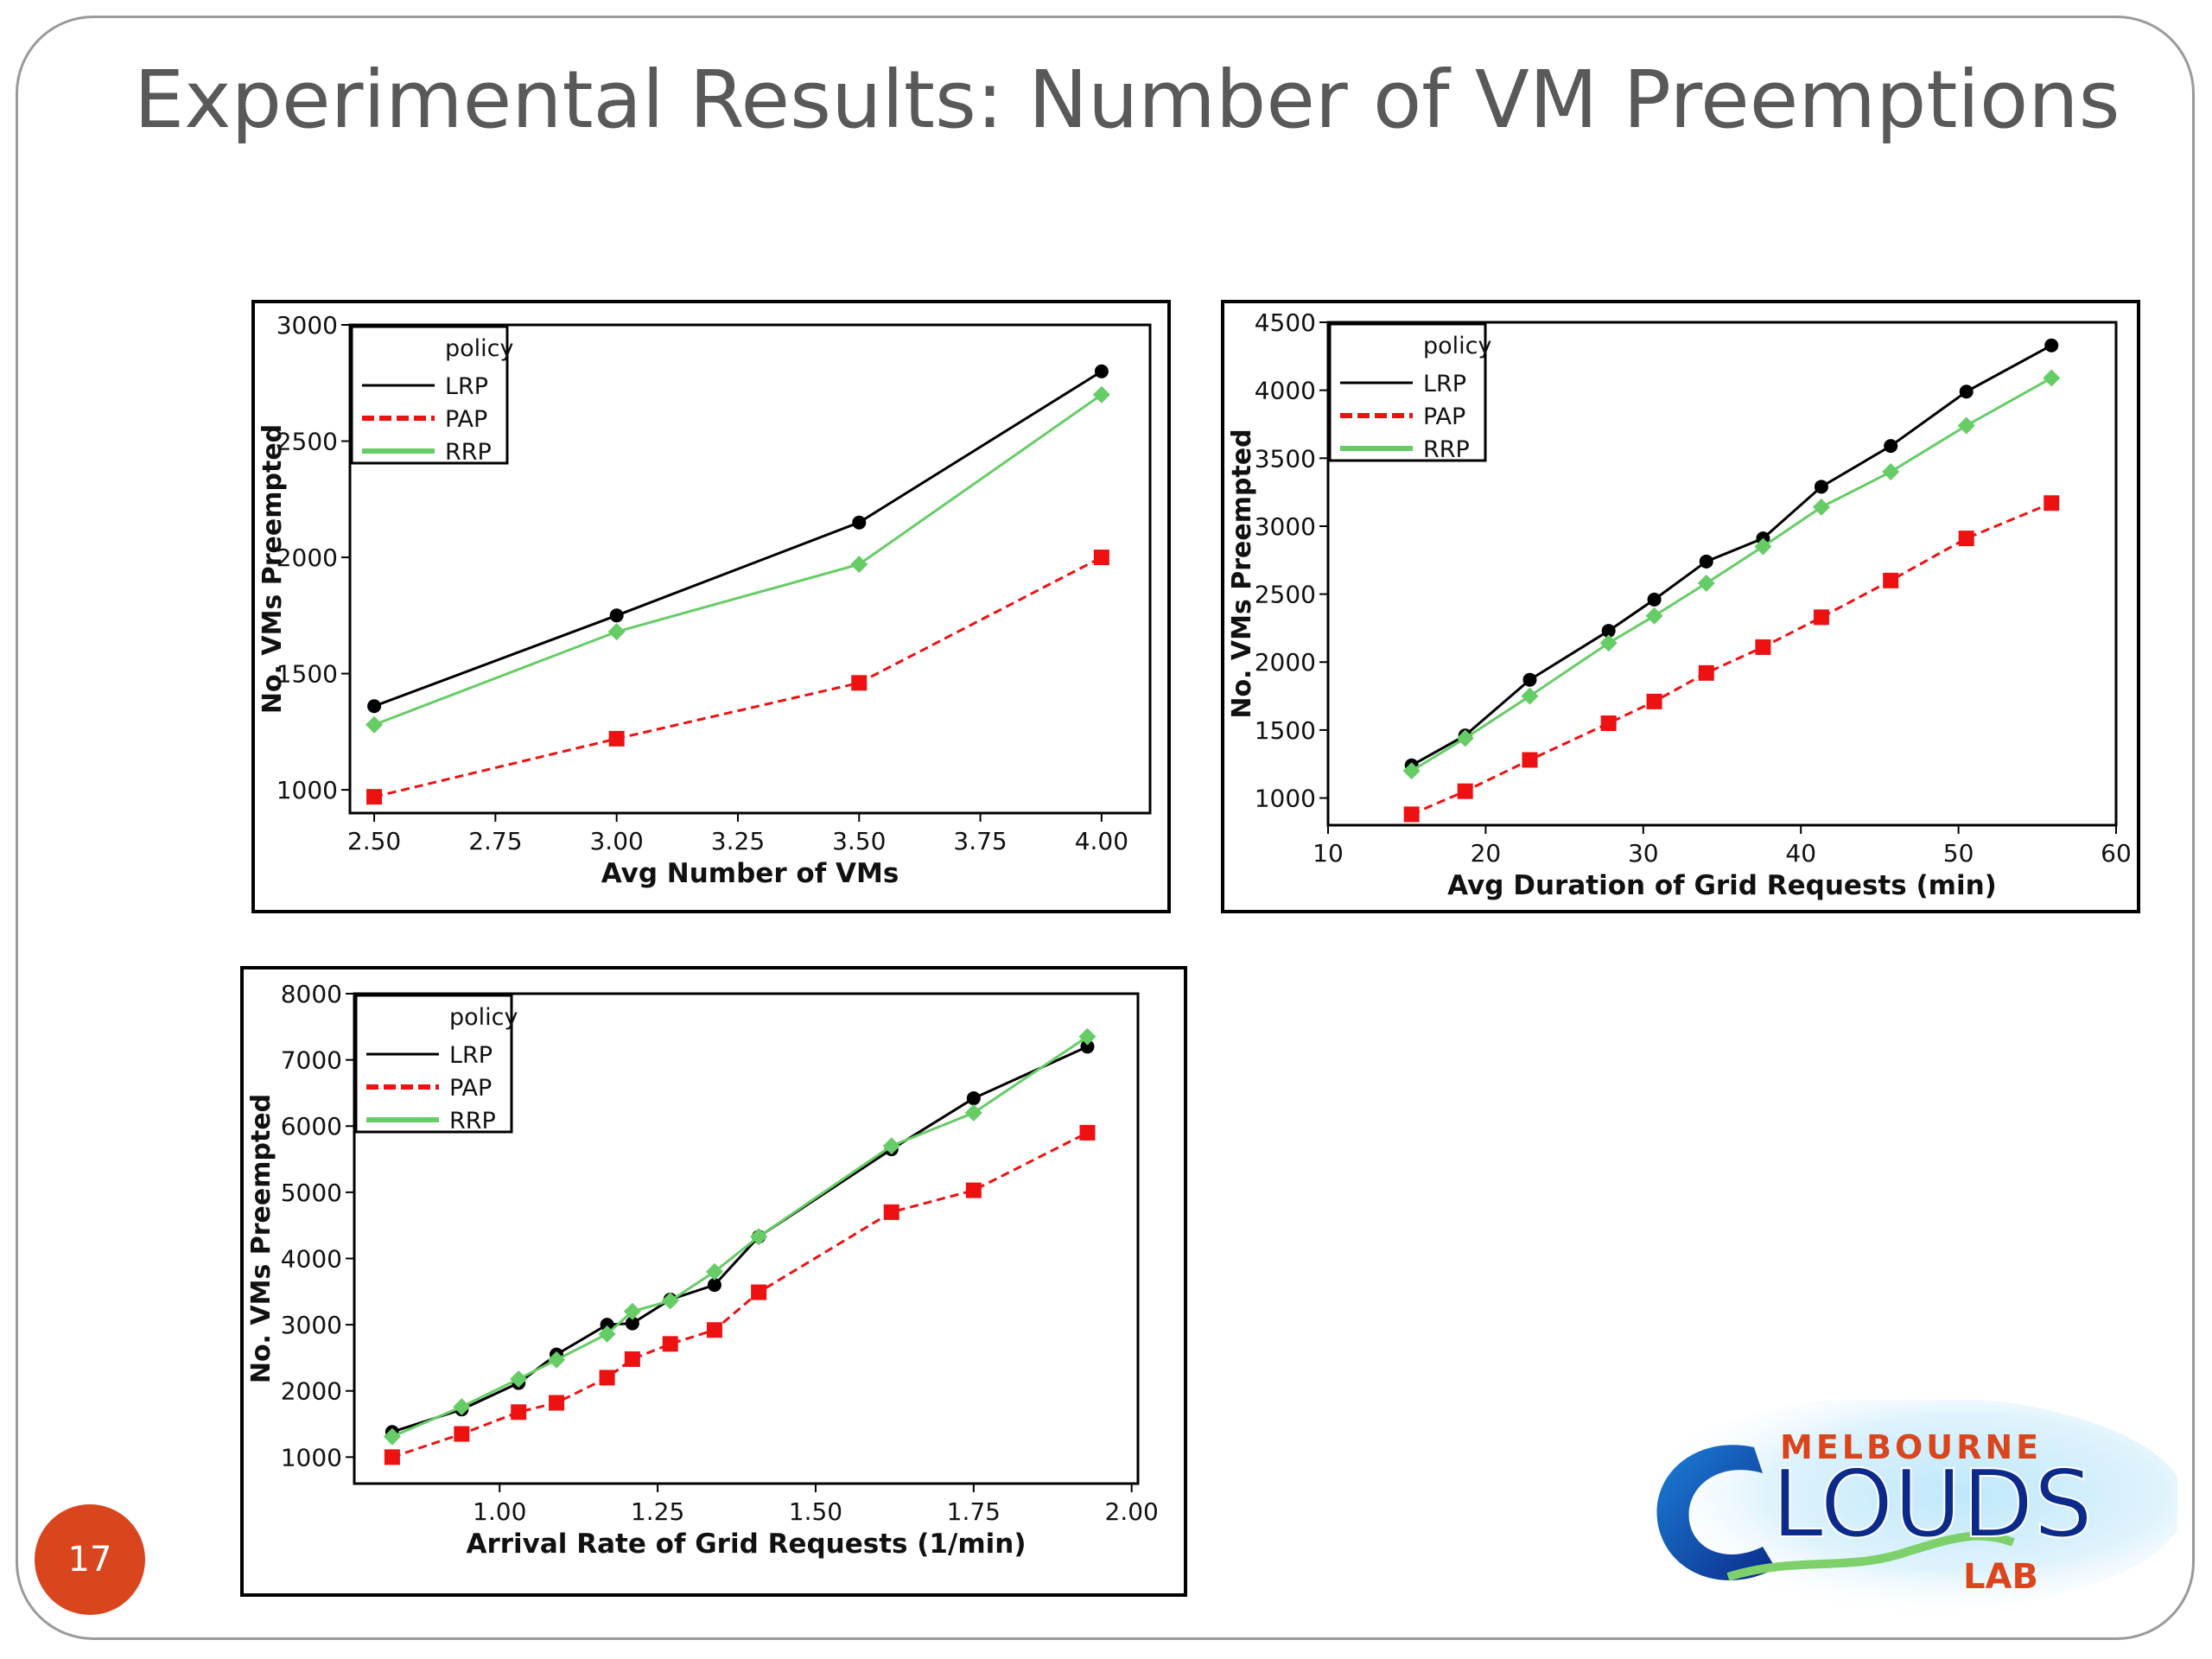 This screenshot has height=1659, width=2212. Describe the element at coordinates (1932, 1505) in the screenshot. I see `logo-main-text: LOUDS` at that location.